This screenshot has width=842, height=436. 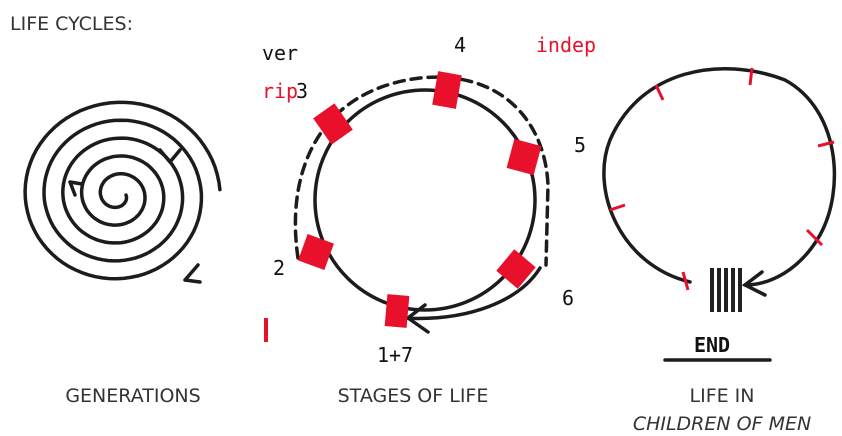 I want to click on caption: LIFE IN, so click(x=722, y=396).